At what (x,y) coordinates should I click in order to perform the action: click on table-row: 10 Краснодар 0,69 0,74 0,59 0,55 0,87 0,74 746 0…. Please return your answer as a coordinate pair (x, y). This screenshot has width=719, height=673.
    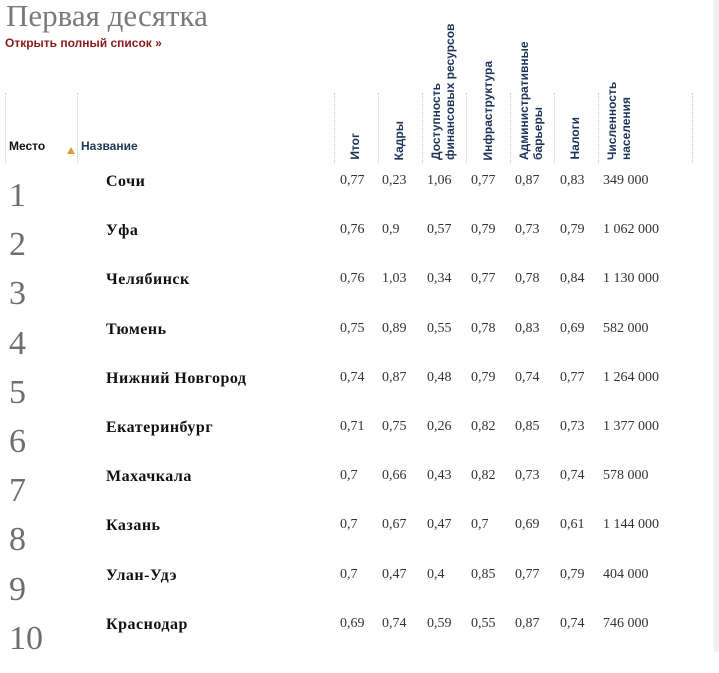
    Looking at the image, I should click on (350, 644).